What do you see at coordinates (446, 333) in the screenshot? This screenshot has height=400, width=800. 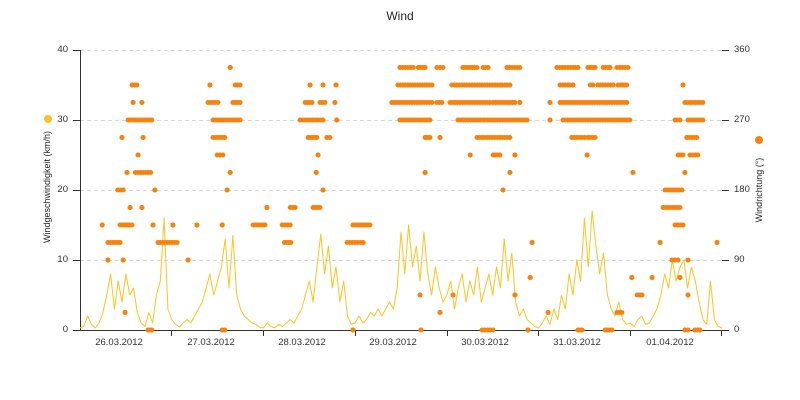 I see `x-axis-ticks` at bounding box center [446, 333].